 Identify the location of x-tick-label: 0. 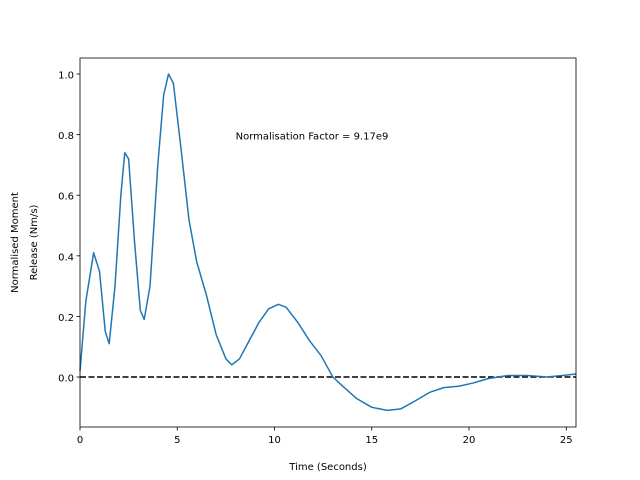
(80, 440).